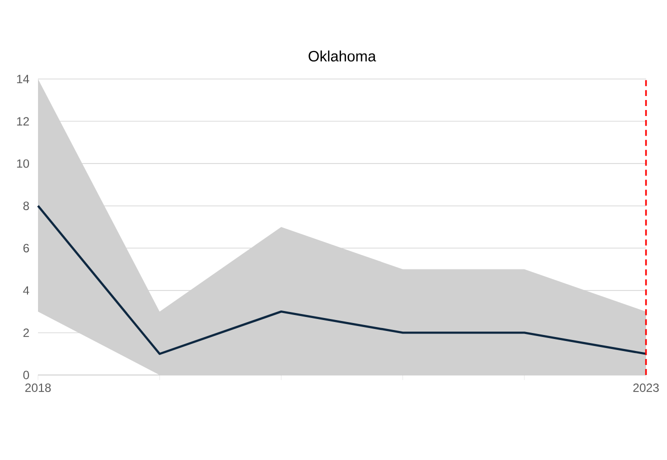 The width and height of the screenshot is (667, 460). I want to click on y-tick-label: 4, so click(26, 290).